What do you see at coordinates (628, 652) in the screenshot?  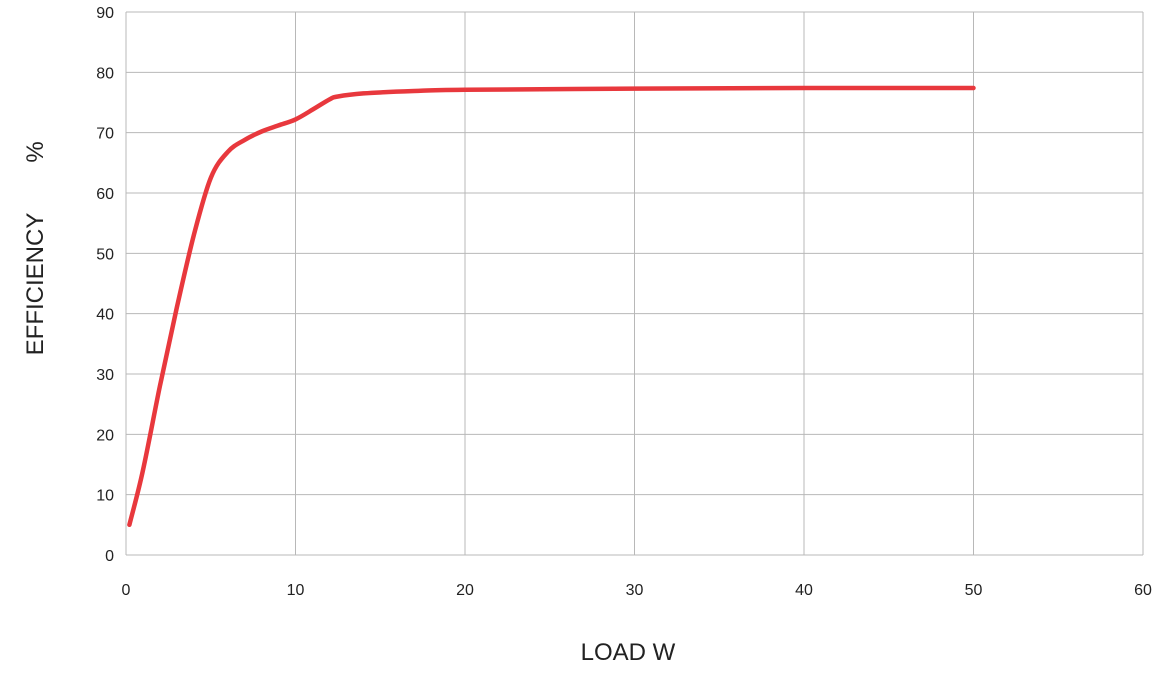 I see `x-axis-title: LOAD W` at bounding box center [628, 652].